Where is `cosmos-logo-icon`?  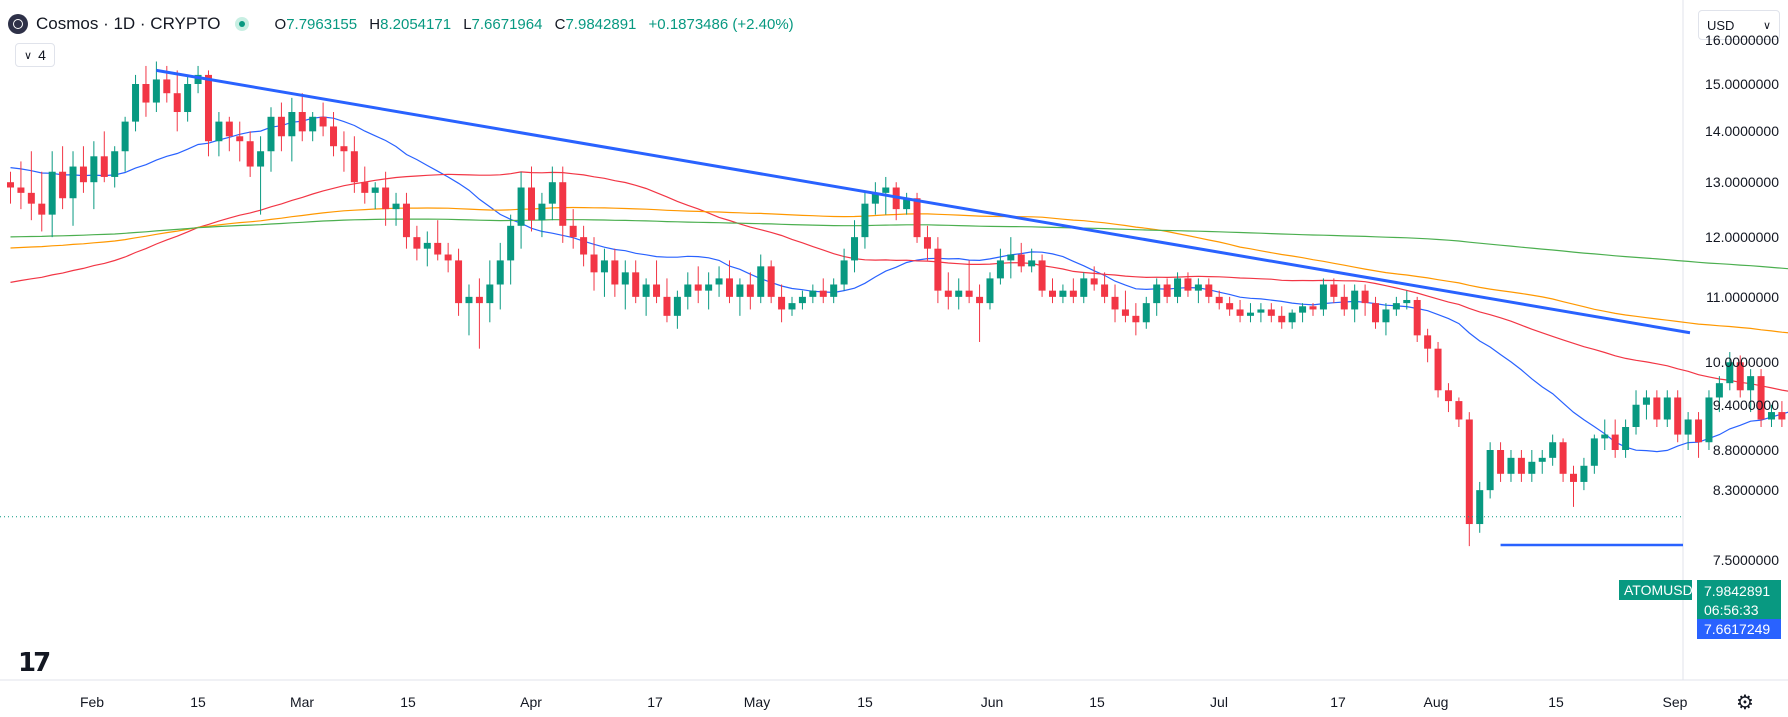 cosmos-logo-icon is located at coordinates (18, 24).